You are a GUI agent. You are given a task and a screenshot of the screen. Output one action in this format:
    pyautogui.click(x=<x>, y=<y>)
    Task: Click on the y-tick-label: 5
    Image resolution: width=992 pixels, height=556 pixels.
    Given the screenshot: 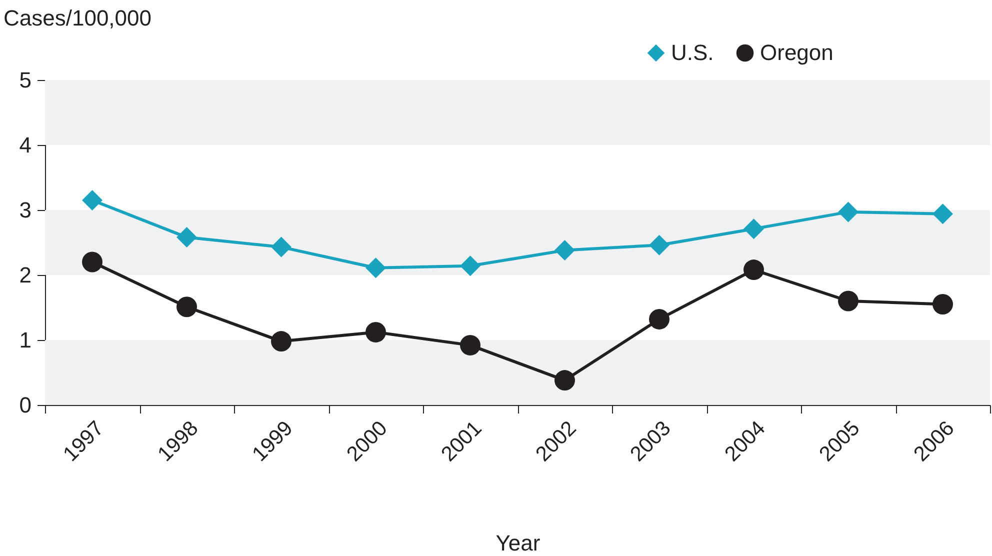 What is the action you would take?
    pyautogui.click(x=25, y=80)
    